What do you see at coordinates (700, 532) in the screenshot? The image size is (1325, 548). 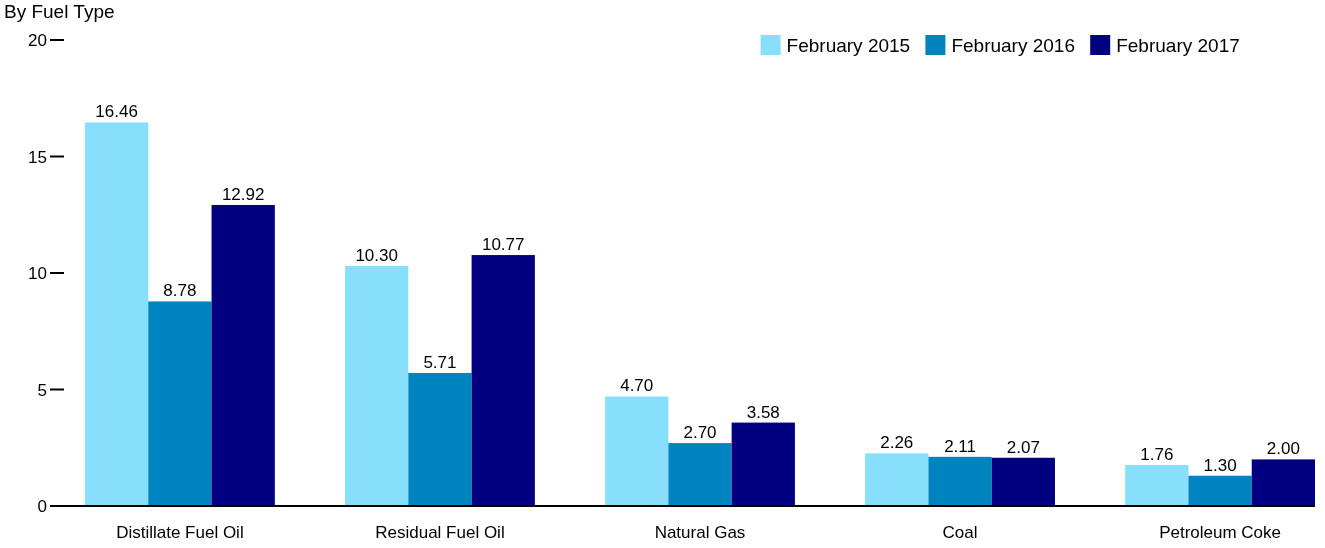 I see `x-tick-label: Natural Gas` at bounding box center [700, 532].